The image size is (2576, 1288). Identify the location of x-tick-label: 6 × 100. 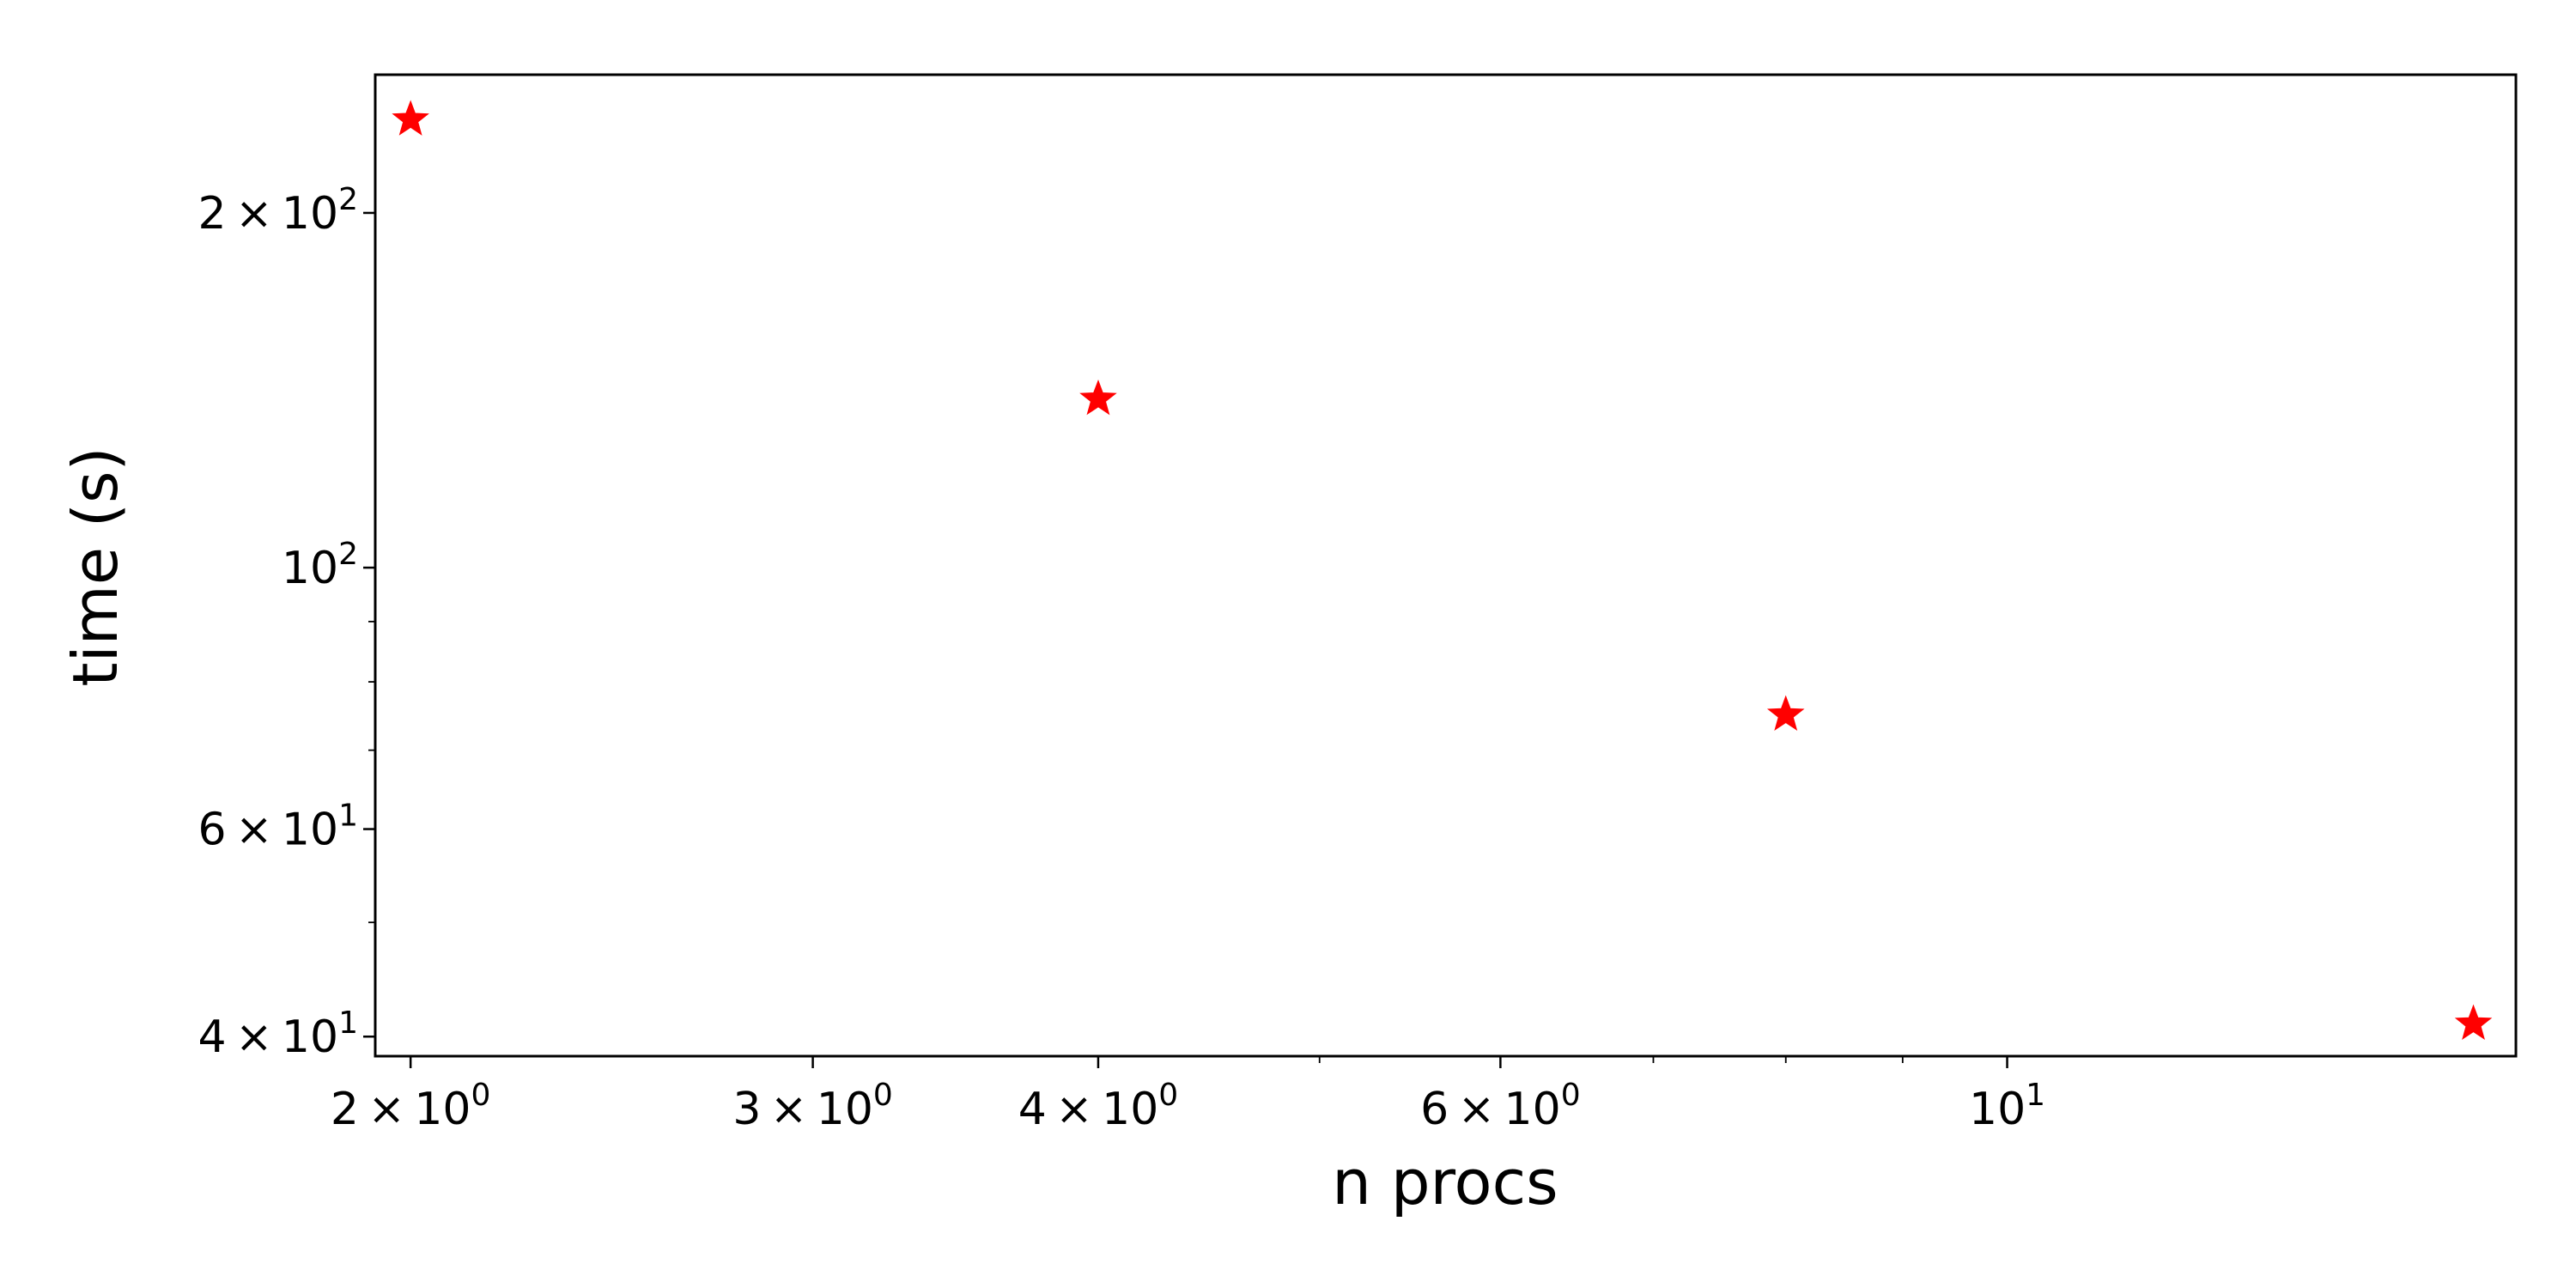
(1500, 1107).